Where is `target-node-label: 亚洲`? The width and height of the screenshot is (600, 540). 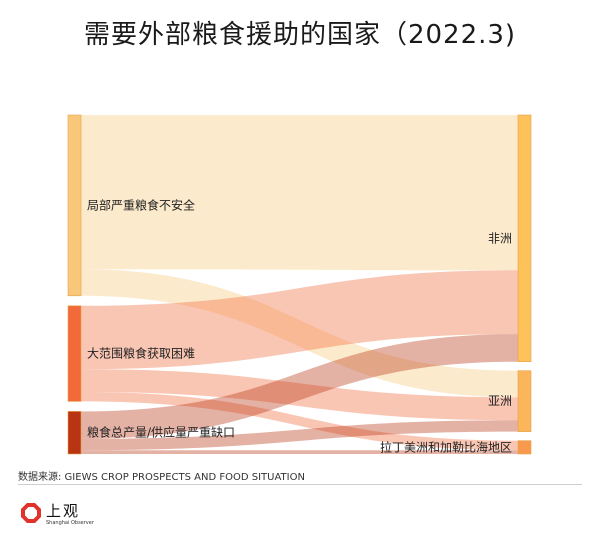
target-node-label: 亚洲 is located at coordinates (500, 401).